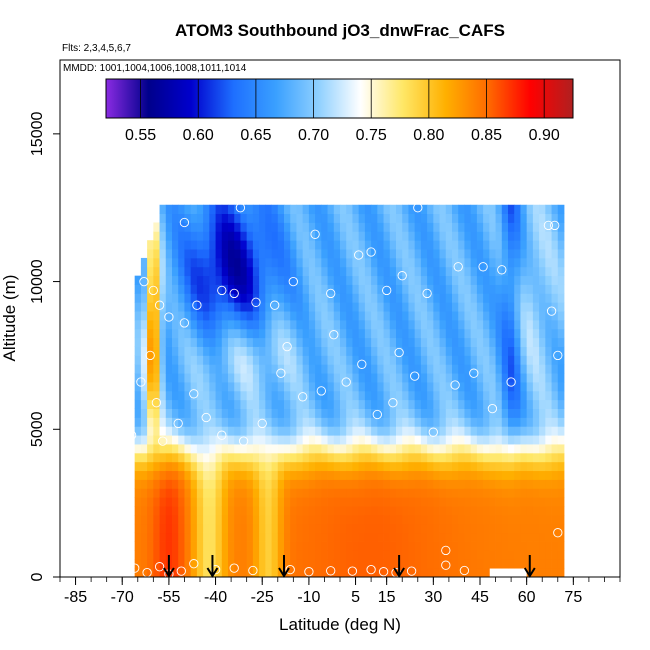  I want to click on x-tick-label: 5, so click(355, 597).